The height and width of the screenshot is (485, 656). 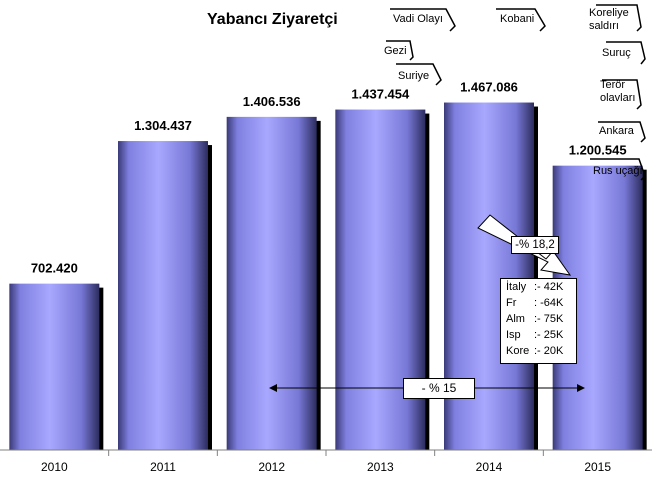 I want to click on breakdown-value: :- 25K, so click(x=549, y=335).